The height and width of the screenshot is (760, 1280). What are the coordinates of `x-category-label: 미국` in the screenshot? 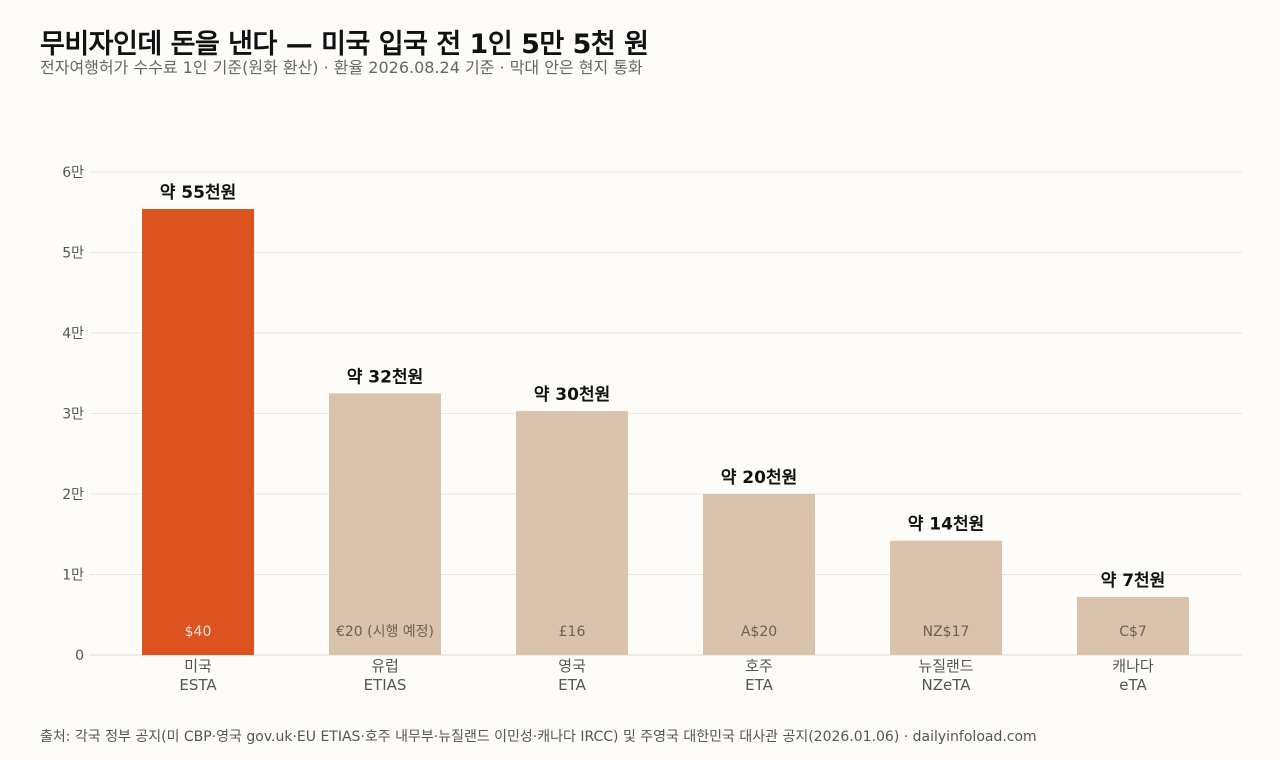 It's located at (198, 666).